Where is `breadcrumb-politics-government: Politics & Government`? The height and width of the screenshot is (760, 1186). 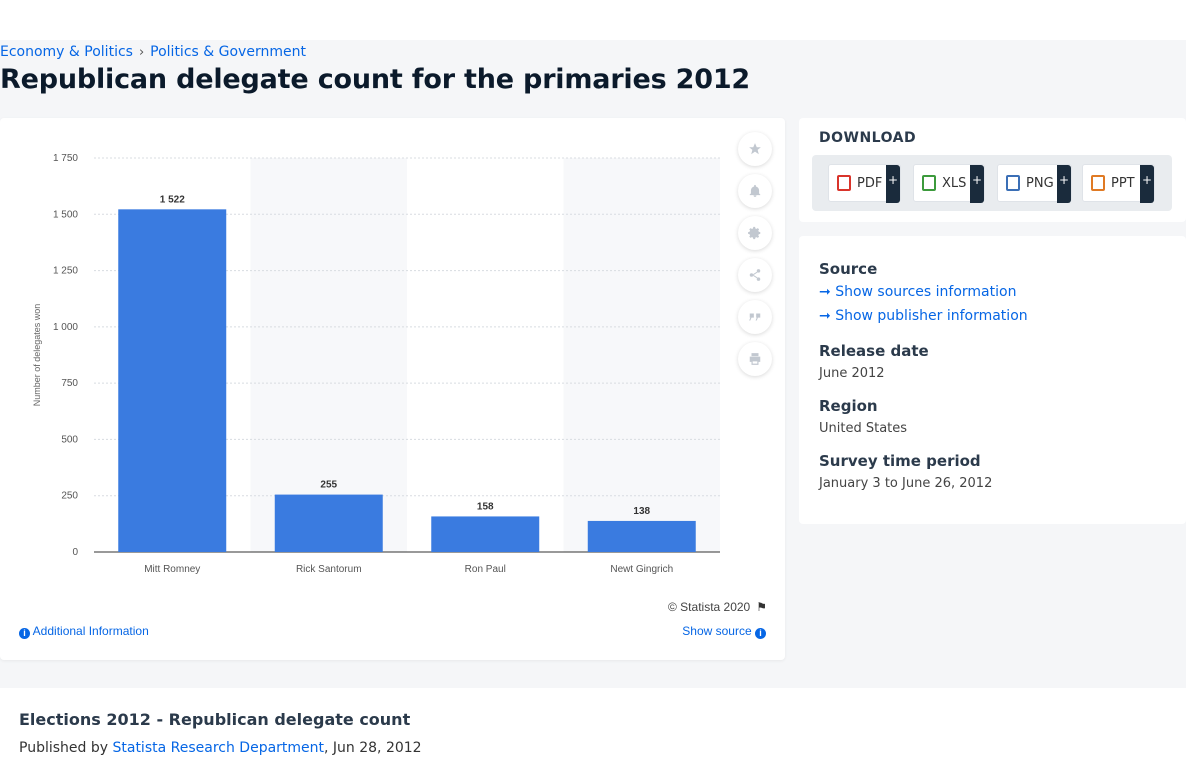 breadcrumb-politics-government: Politics & Government is located at coordinates (228, 52).